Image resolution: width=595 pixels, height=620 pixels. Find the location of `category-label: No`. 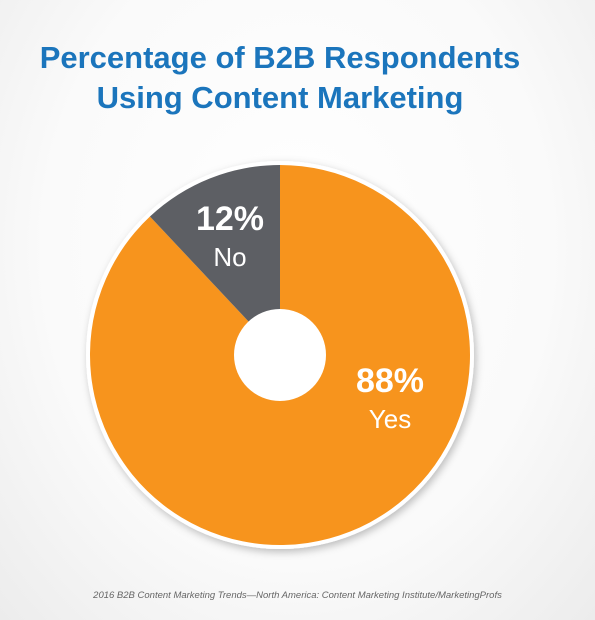

category-label: No is located at coordinates (229, 257).